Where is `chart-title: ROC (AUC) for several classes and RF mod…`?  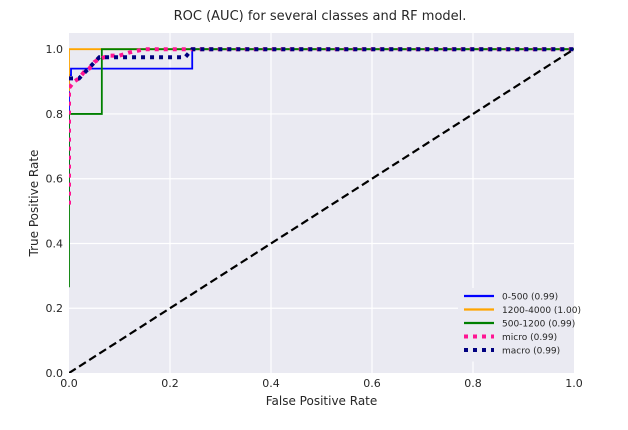 chart-title: ROC (AUC) for several classes and RF mod… is located at coordinates (320, 16).